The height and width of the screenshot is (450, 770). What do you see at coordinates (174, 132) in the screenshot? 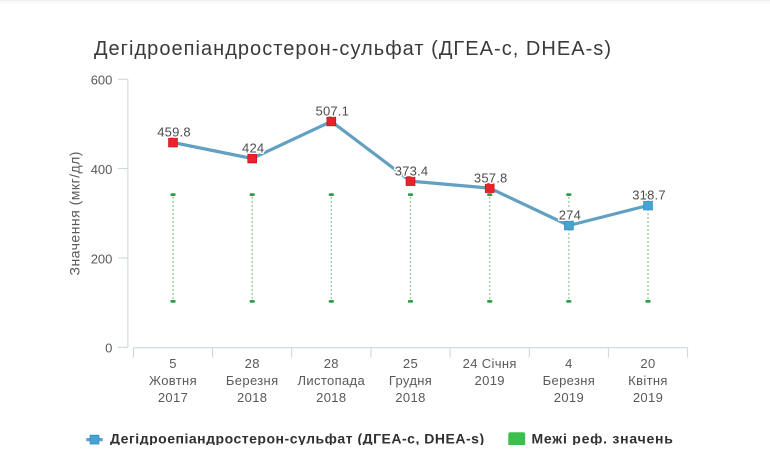
I see `svg-text: 459.8` at bounding box center [174, 132].